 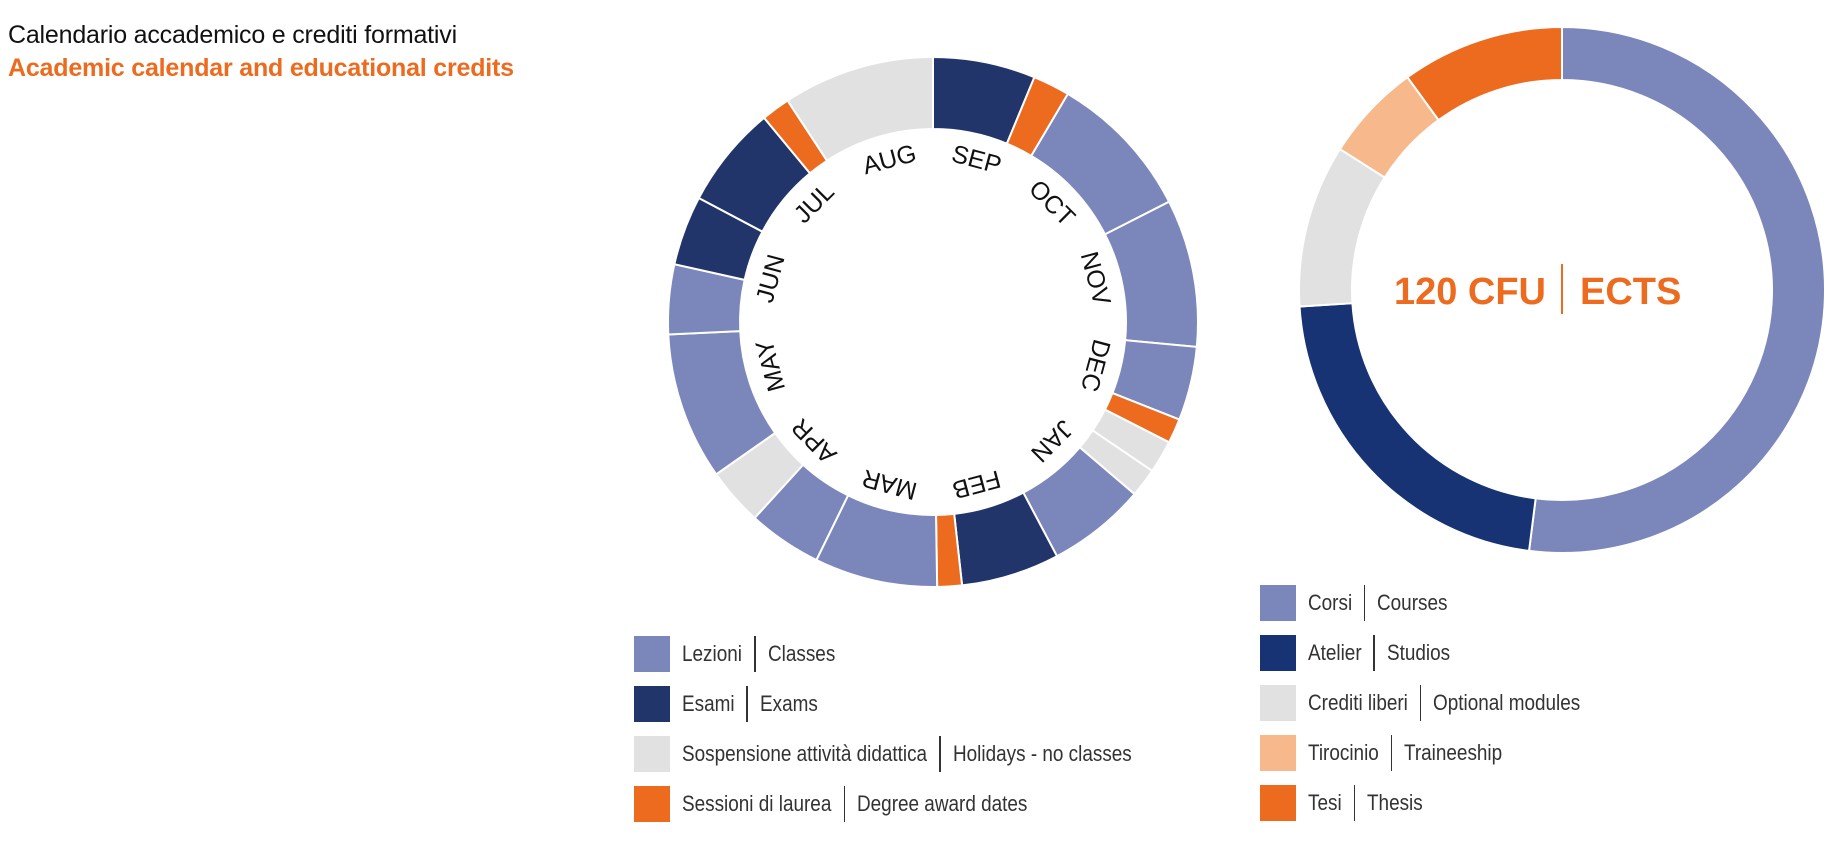 What do you see at coordinates (1330, 602) in the screenshot?
I see `legend-label-italian: Corsi` at bounding box center [1330, 602].